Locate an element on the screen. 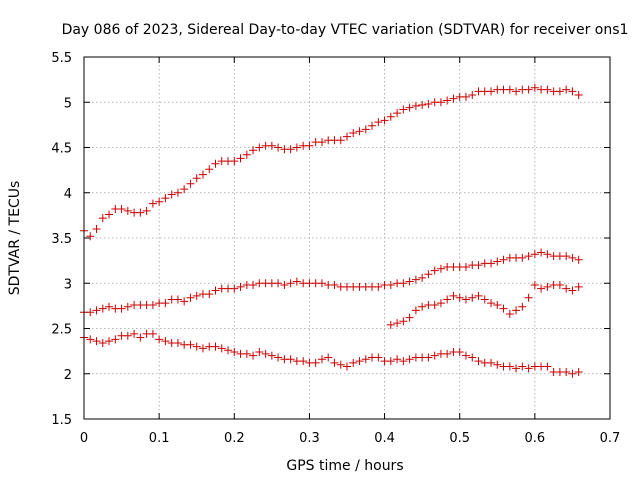 Image resolution: width=640 pixels, height=480 pixels. series-satellite-c is located at coordinates (331, 353).